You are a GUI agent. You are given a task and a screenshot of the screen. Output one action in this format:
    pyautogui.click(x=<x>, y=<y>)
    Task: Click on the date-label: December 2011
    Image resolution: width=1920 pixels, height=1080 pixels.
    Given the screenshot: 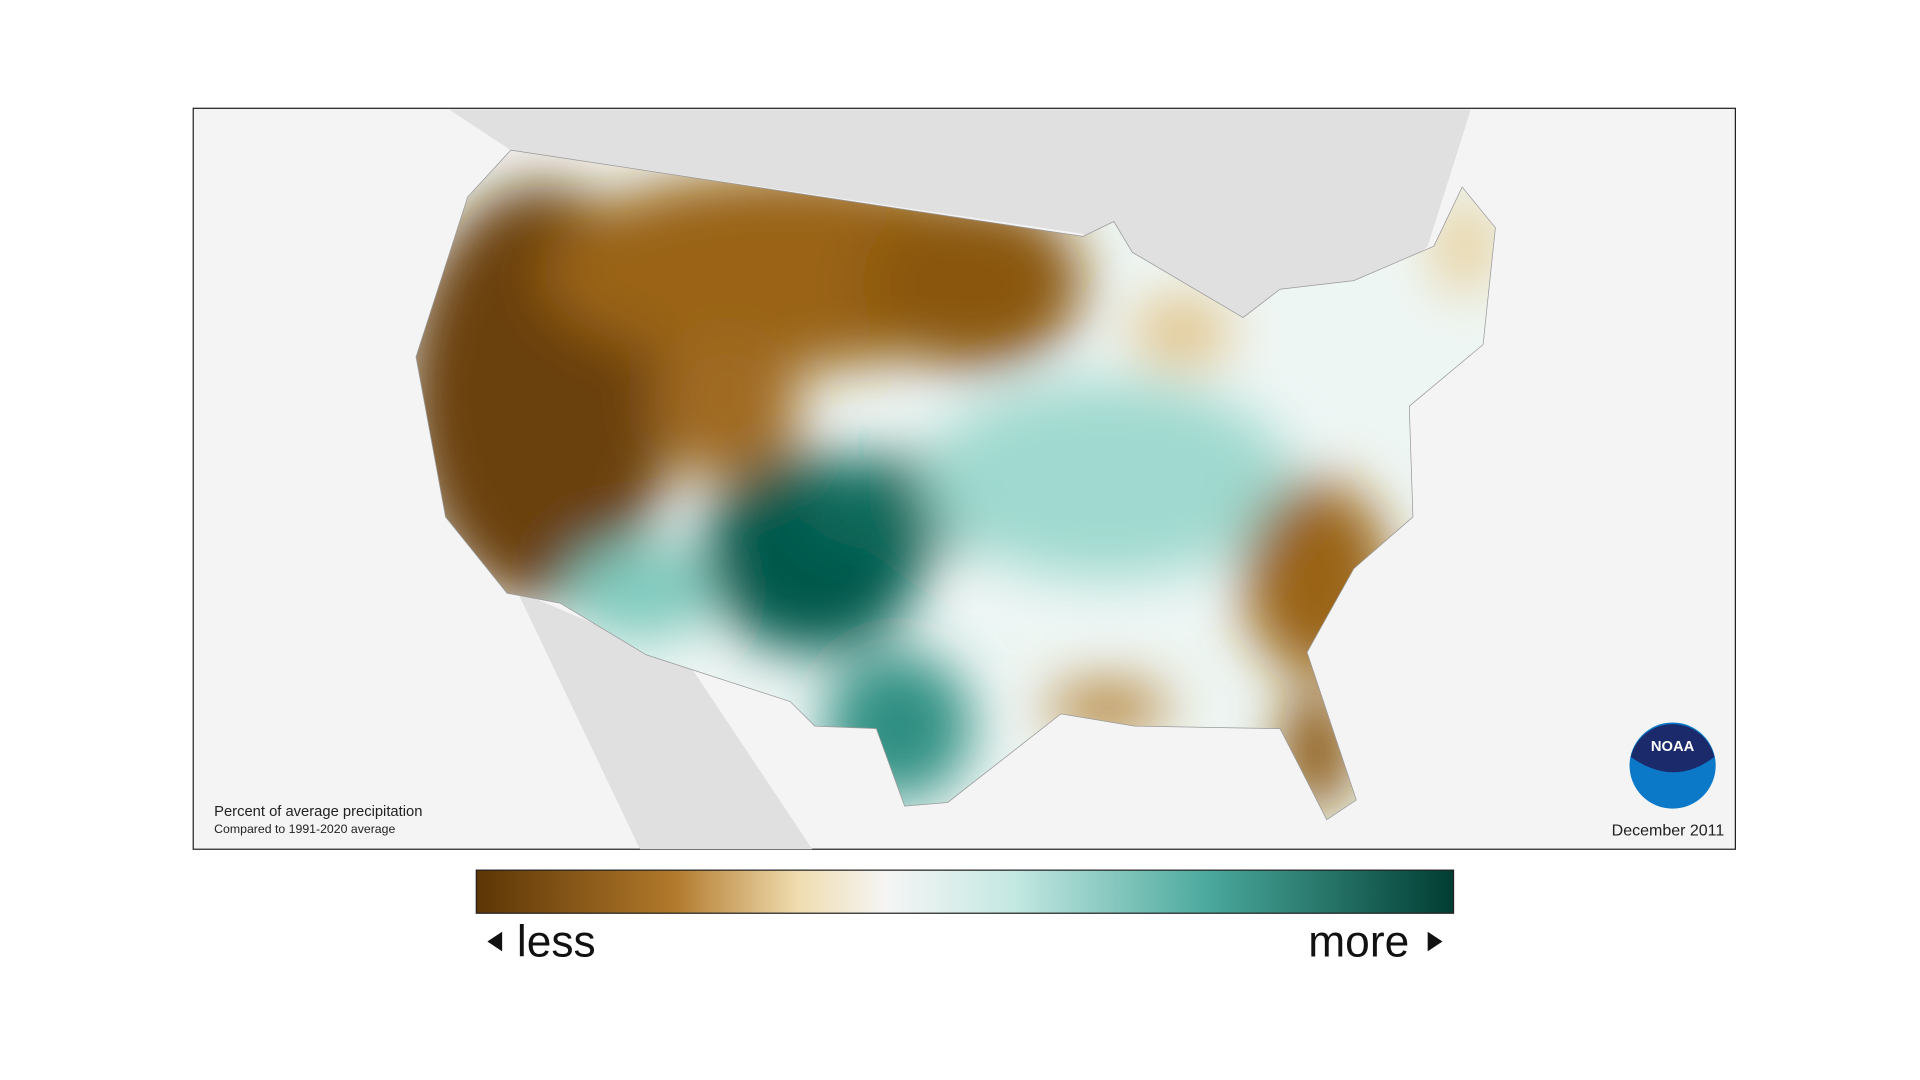 What is the action you would take?
    pyautogui.click(x=1668, y=831)
    